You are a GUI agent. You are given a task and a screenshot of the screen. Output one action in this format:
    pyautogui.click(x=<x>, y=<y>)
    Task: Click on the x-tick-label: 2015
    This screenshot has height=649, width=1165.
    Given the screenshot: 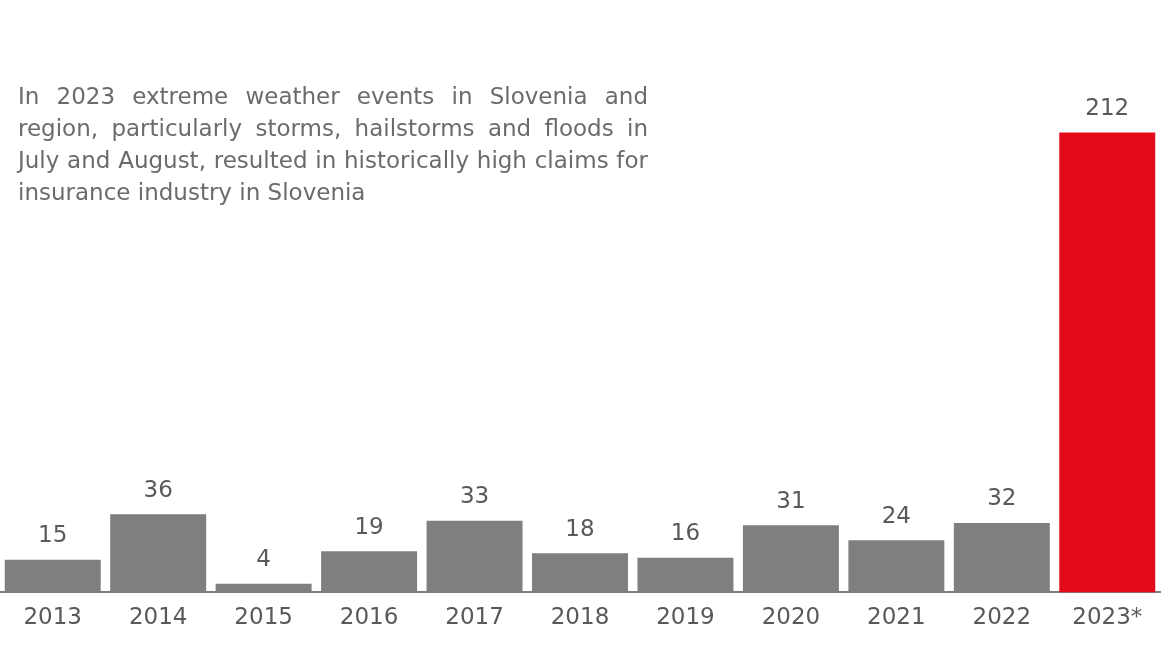 What is the action you would take?
    pyautogui.click(x=263, y=616)
    